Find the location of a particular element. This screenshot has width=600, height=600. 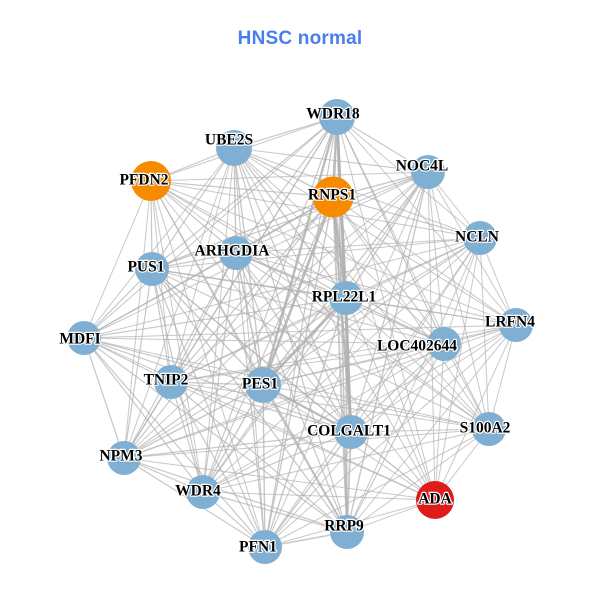

graph-node-mdfi: MDFI is located at coordinates (80, 338).